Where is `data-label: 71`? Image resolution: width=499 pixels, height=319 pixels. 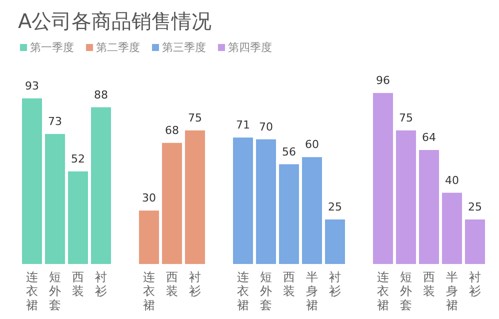 data-label: 71 is located at coordinates (243, 125).